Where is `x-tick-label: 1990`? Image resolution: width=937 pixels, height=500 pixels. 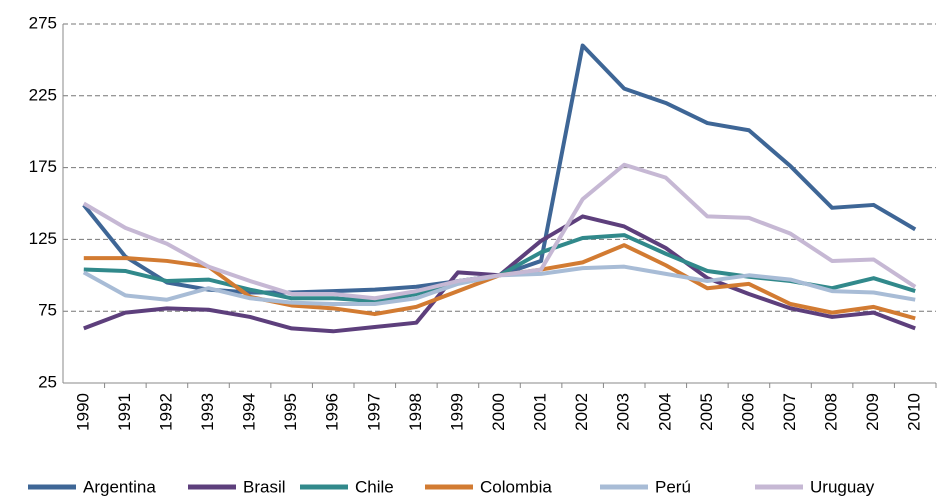
x-tick-label: 1990 is located at coordinates (82, 412).